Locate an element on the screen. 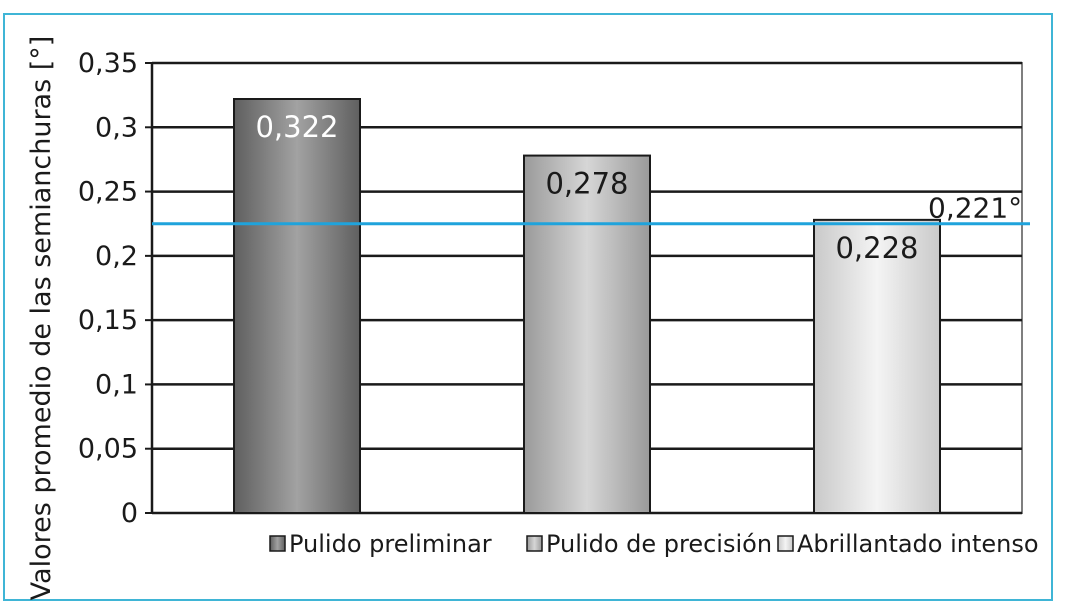 The height and width of the screenshot is (616, 1066). legend-label-1: Pulido preliminar is located at coordinates (390, 544).